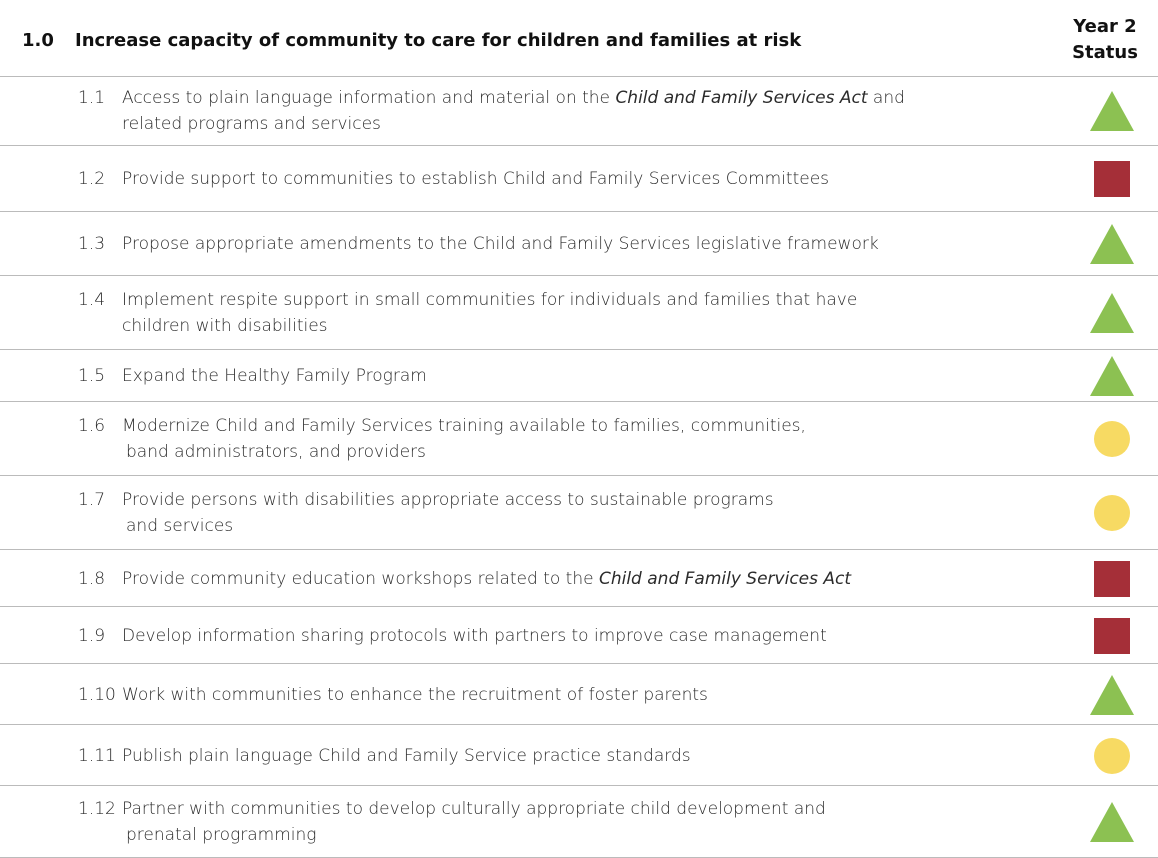  What do you see at coordinates (92, 179) in the screenshot?
I see `item-number: 1.2` at bounding box center [92, 179].